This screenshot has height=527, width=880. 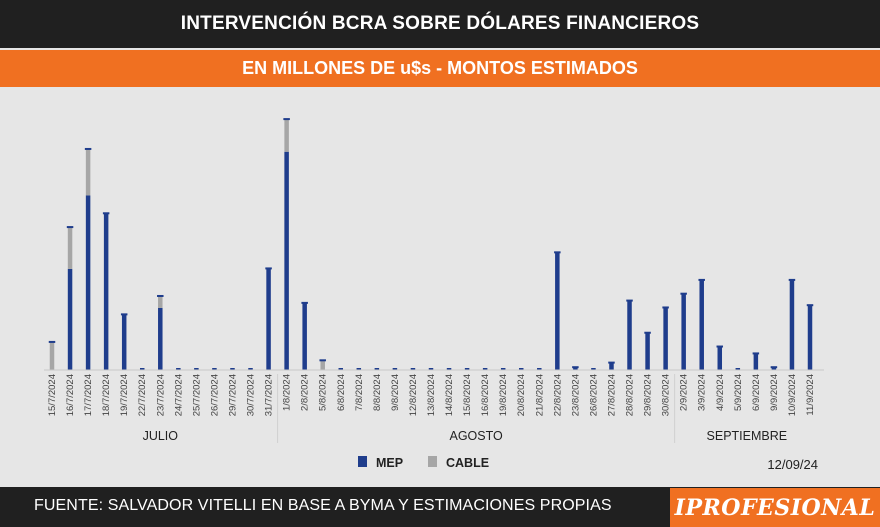 What do you see at coordinates (52, 395) in the screenshot?
I see `x-tick-label: 15/7/2024` at bounding box center [52, 395].